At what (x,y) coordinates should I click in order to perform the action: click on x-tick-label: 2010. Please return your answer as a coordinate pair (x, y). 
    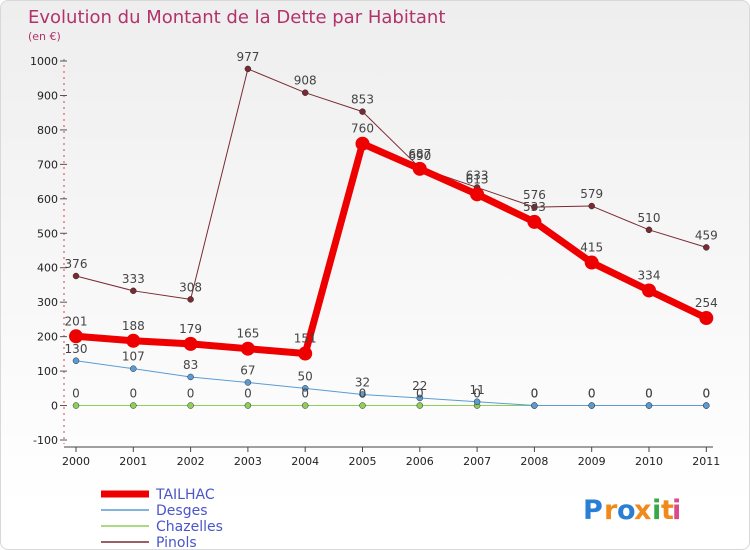
    Looking at the image, I should click on (649, 461).